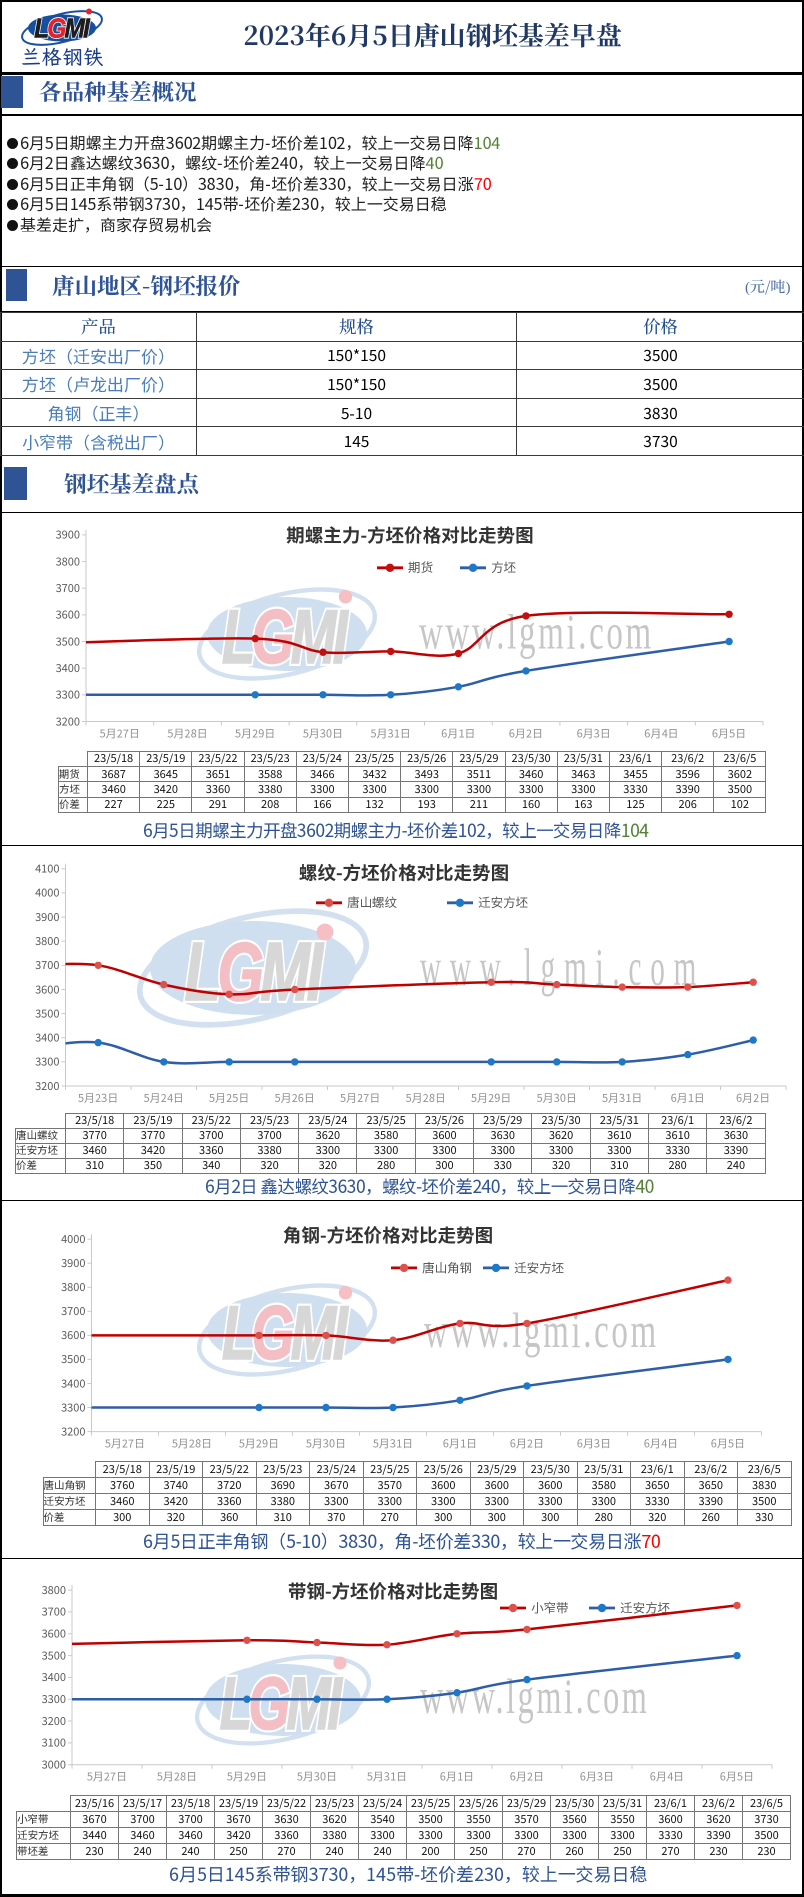  Describe the element at coordinates (550, 1606) in the screenshot. I see `svg-text: 小窄带` at that location.